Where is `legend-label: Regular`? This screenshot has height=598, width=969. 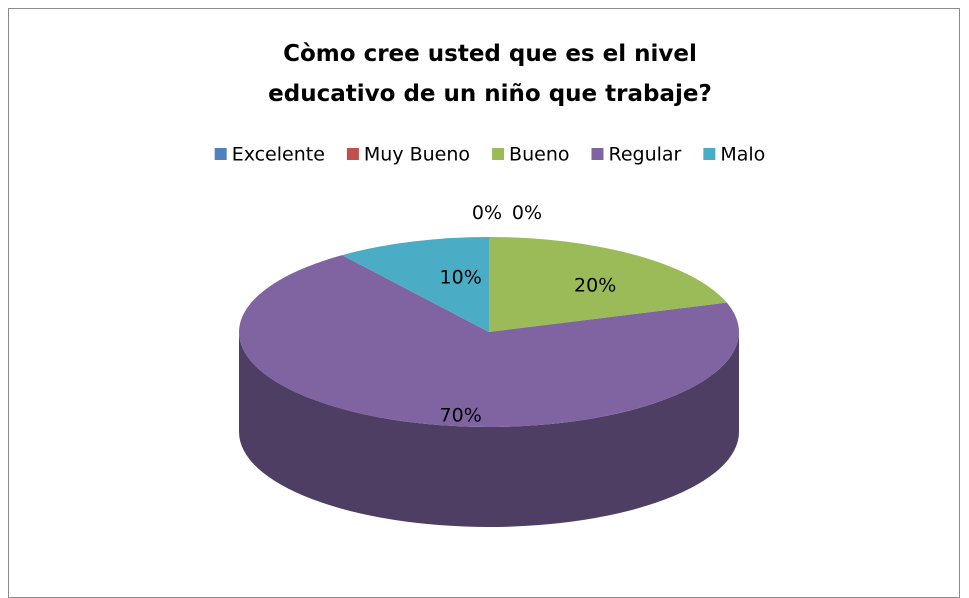
legend-label: Regular is located at coordinates (644, 155).